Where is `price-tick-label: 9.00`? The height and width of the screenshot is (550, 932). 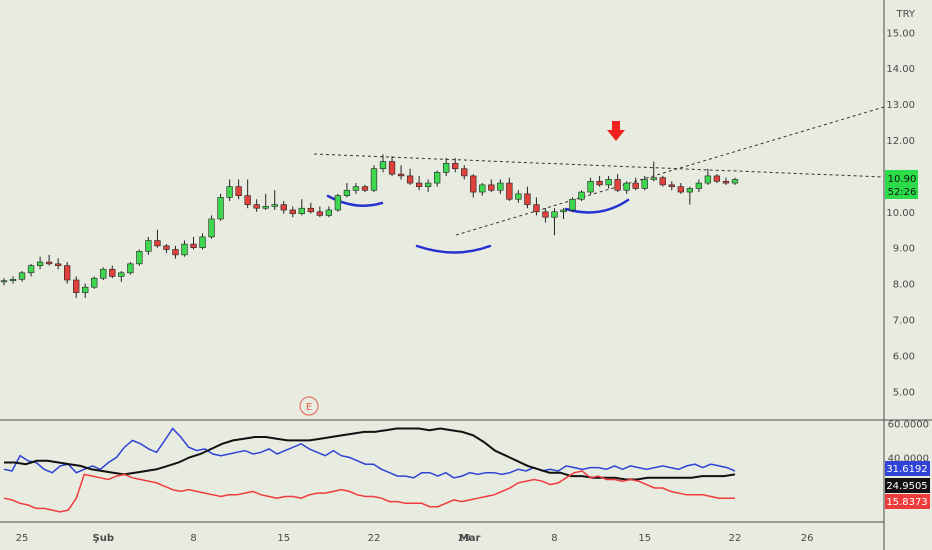 price-tick-label: 9.00 is located at coordinates (904, 249).